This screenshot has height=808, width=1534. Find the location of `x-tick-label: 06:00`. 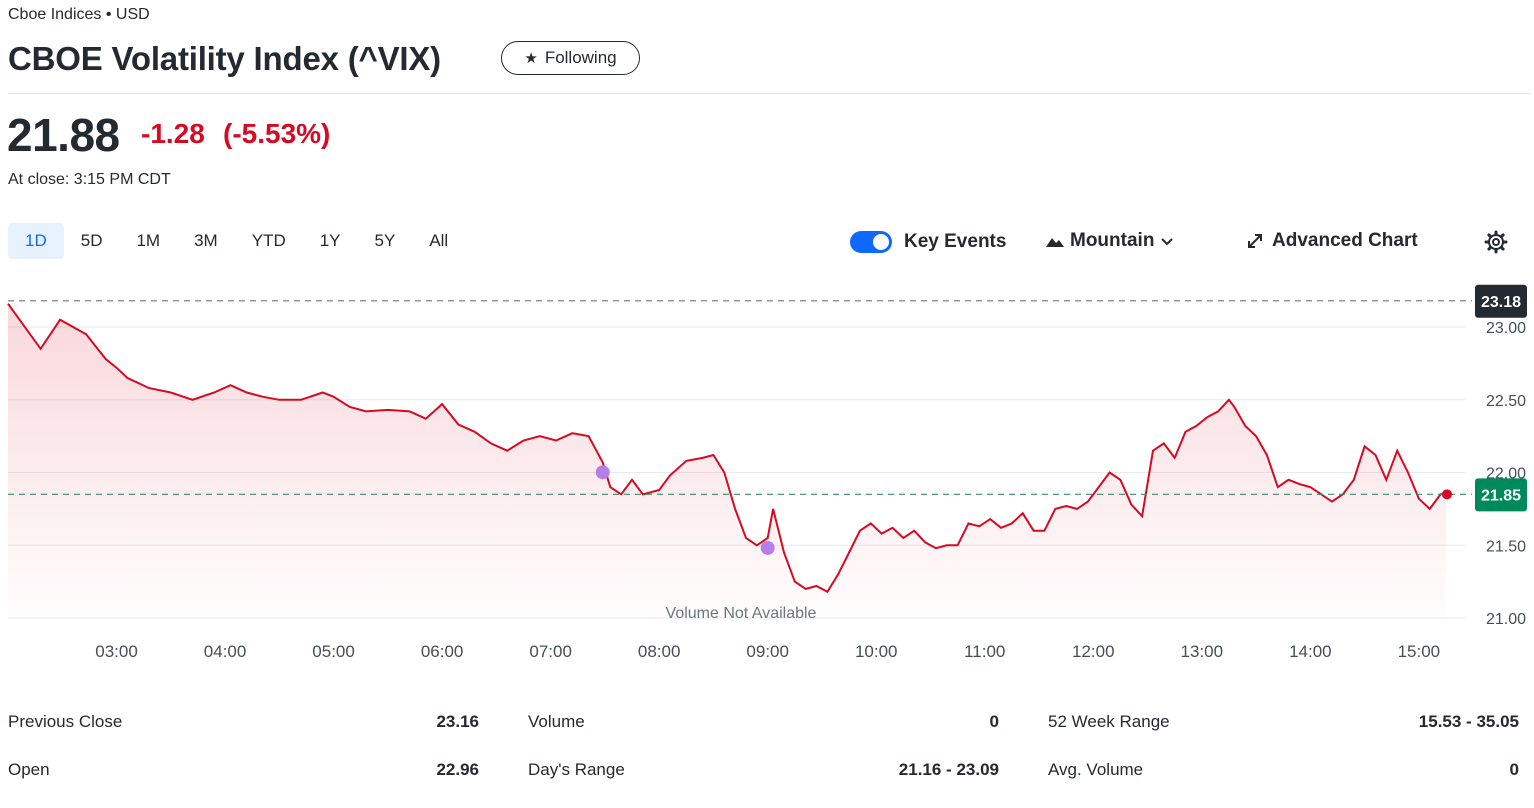

x-tick-label: 06:00 is located at coordinates (442, 651).